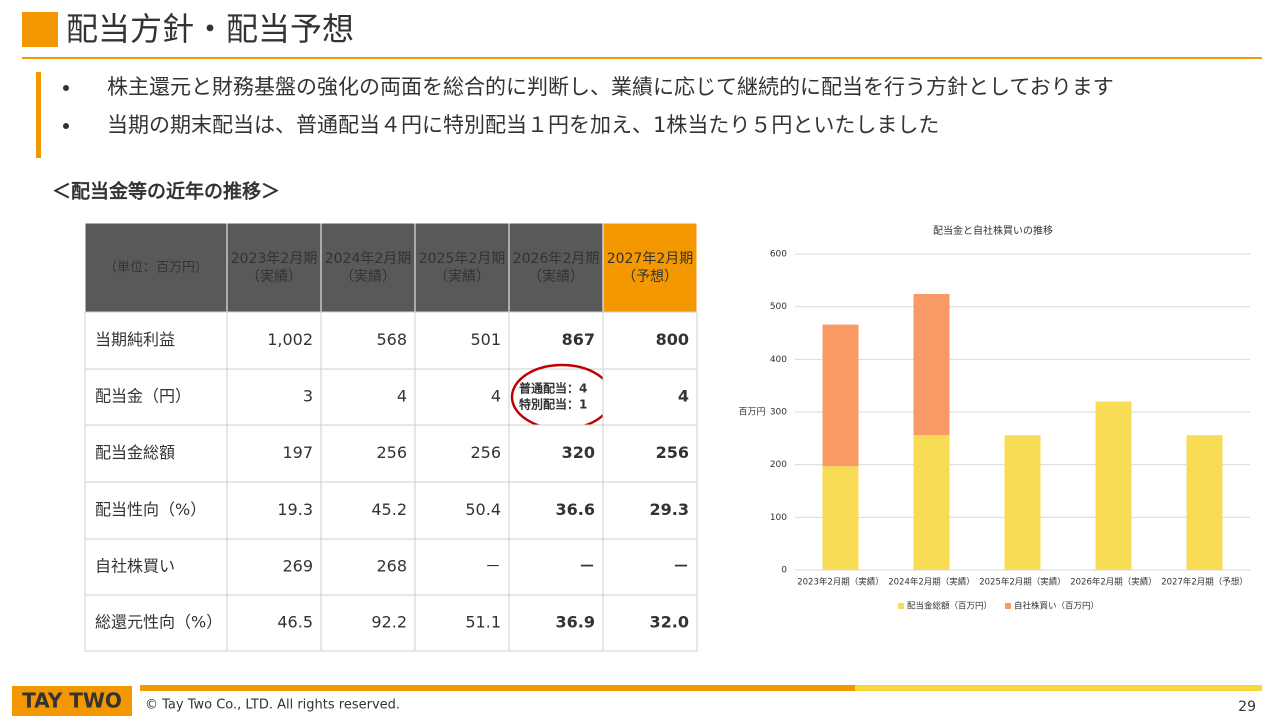  I want to click on cell-value: 268, so click(391, 566).